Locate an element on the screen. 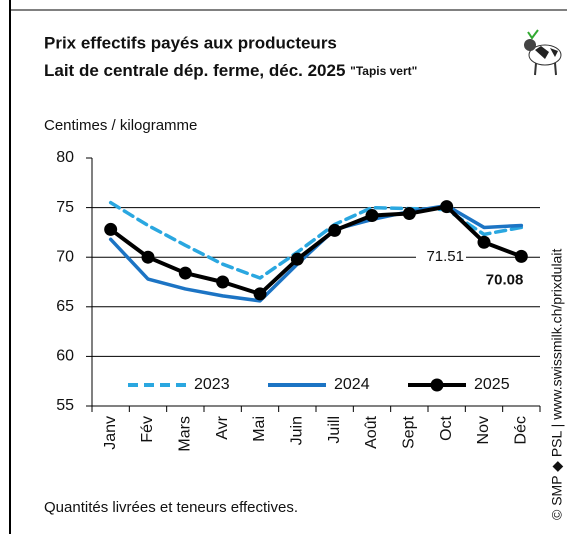 This screenshot has height=534, width=567. y-tick-label: 80 is located at coordinates (65, 157).